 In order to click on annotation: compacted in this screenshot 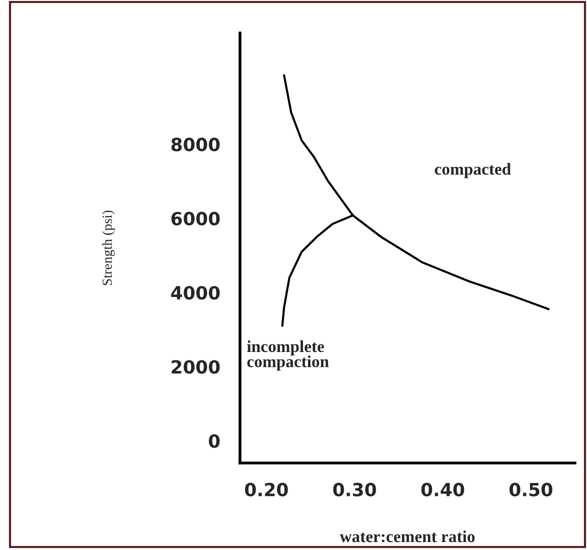, I will do `click(472, 170)`.